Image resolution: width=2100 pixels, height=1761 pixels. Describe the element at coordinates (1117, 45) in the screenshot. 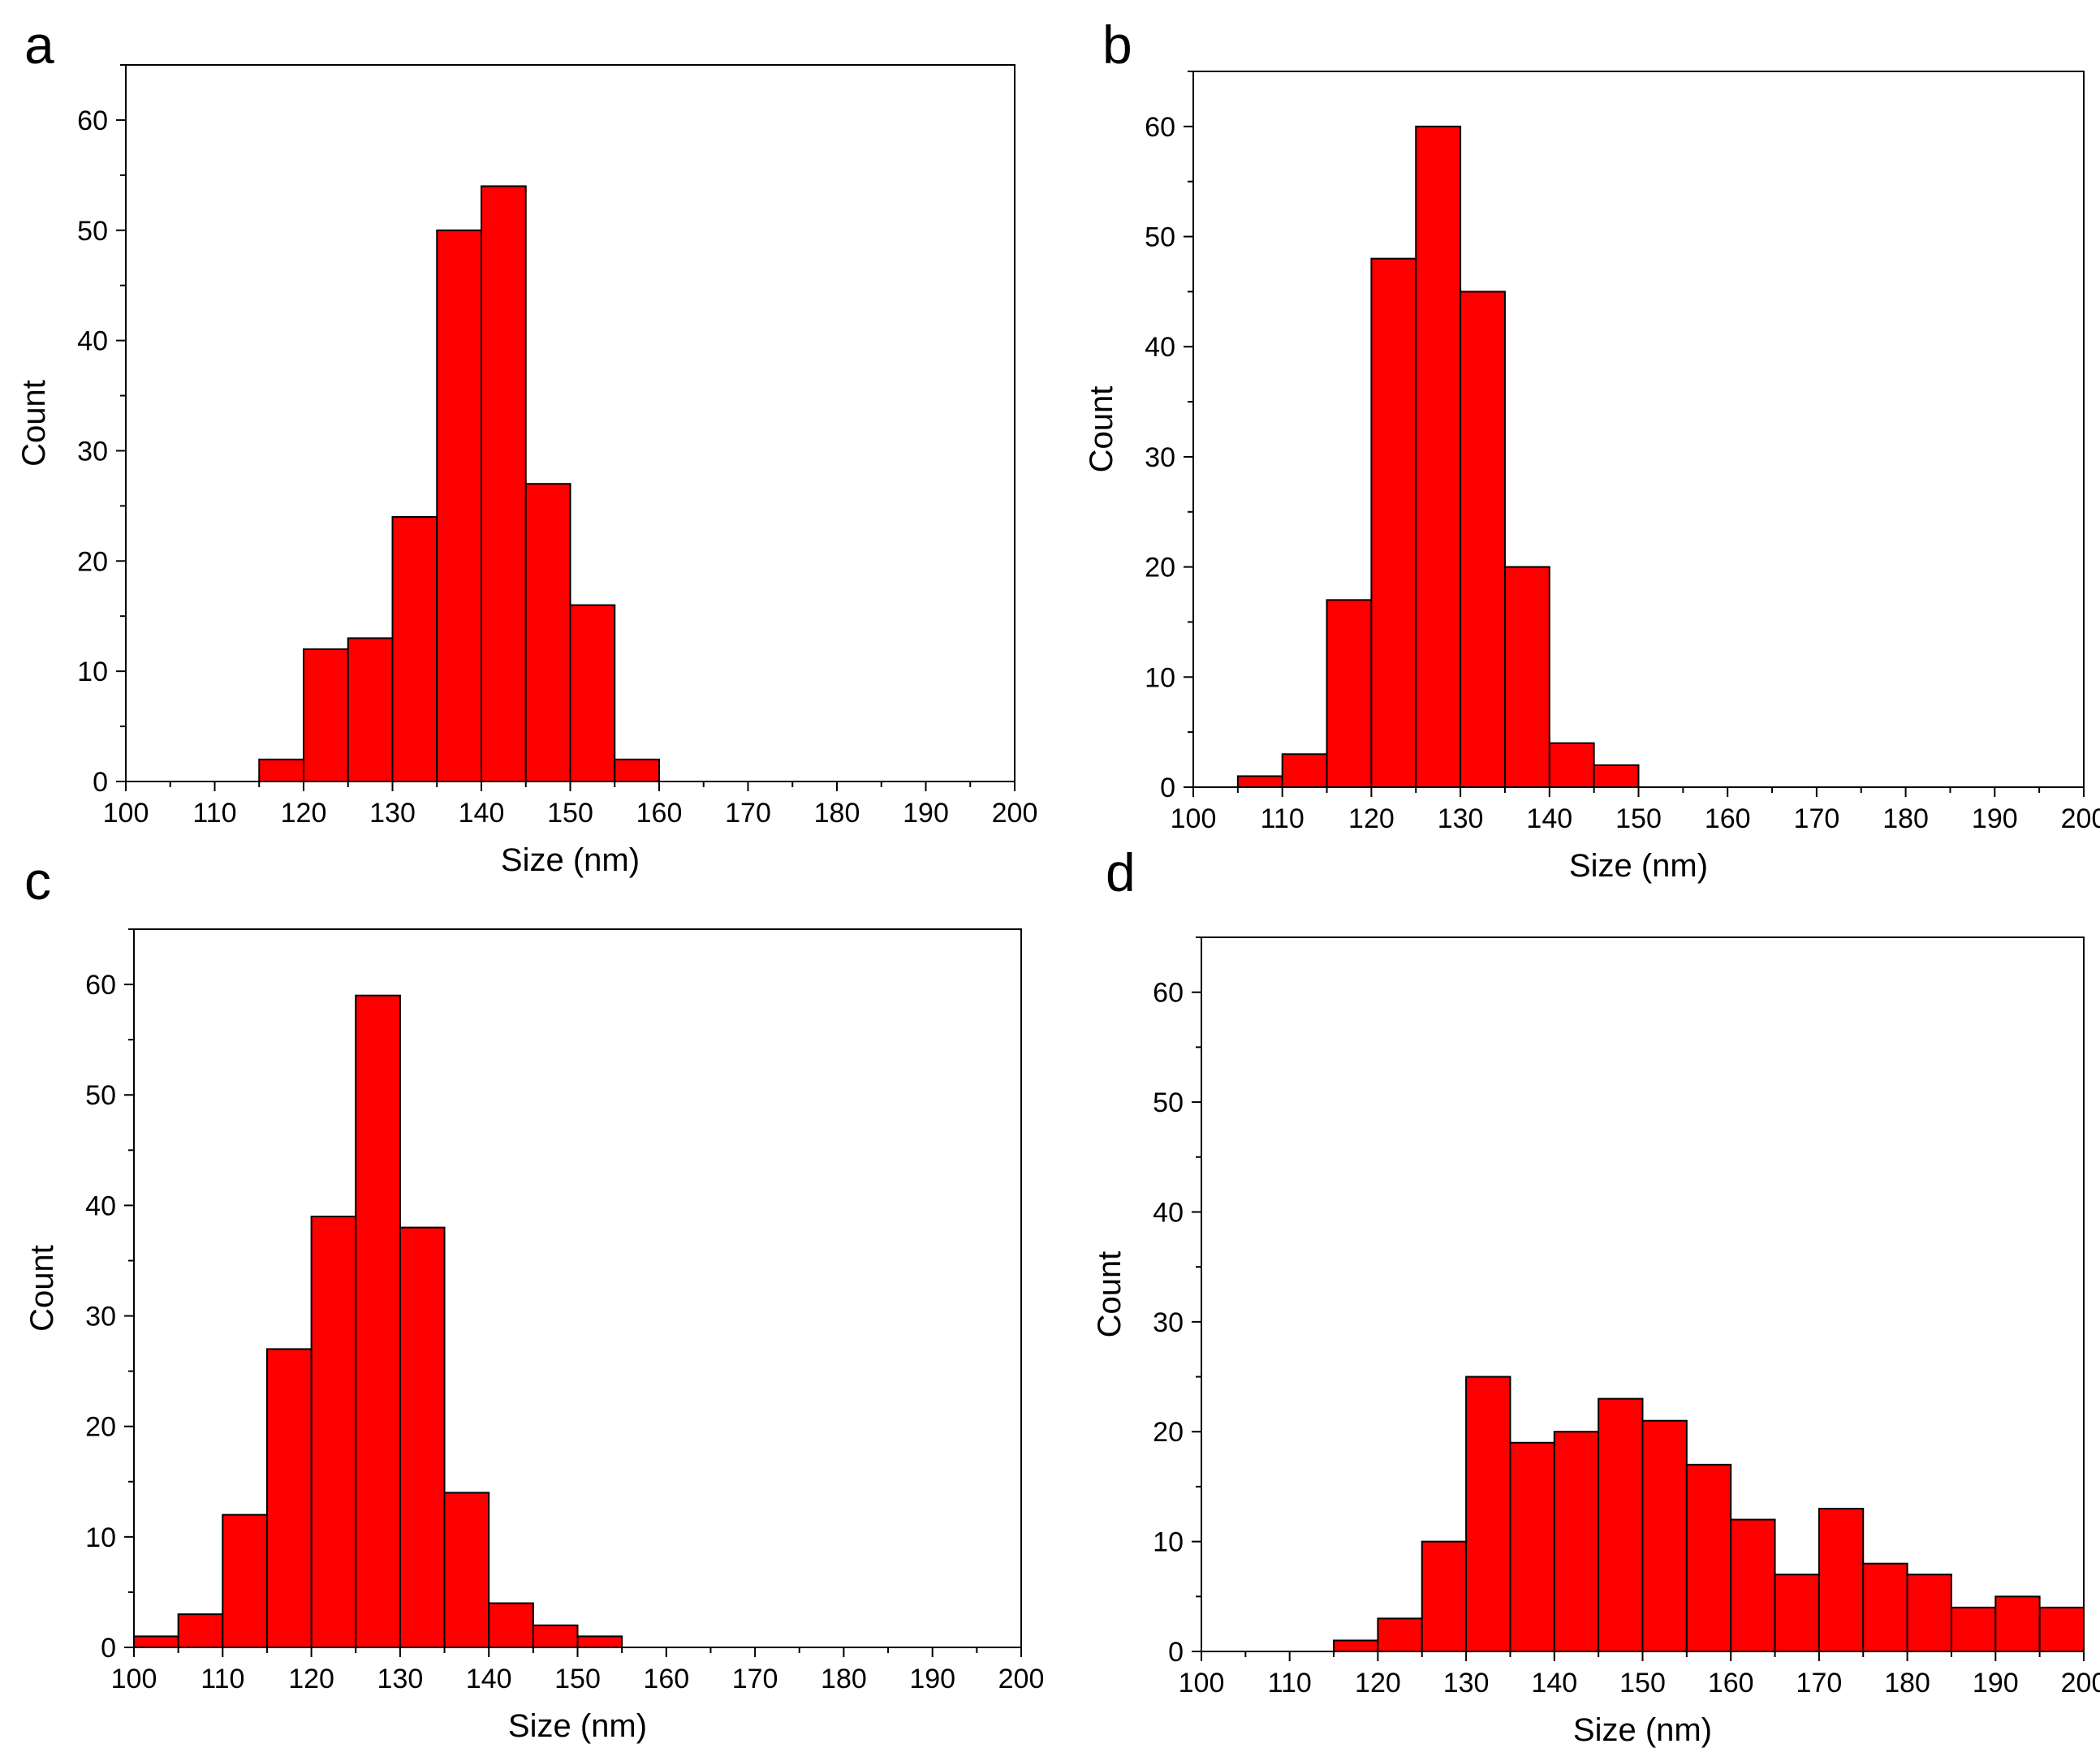

I see `panel-label: b` at that location.